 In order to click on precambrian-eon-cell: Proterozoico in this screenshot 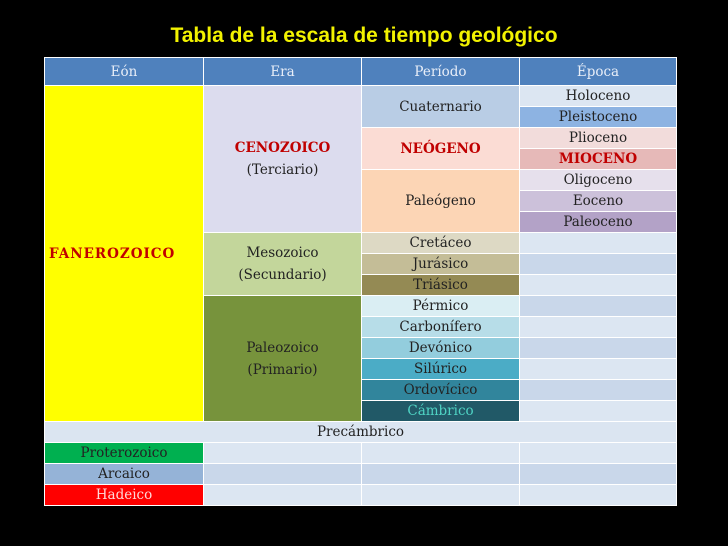, I will do `click(124, 453)`.